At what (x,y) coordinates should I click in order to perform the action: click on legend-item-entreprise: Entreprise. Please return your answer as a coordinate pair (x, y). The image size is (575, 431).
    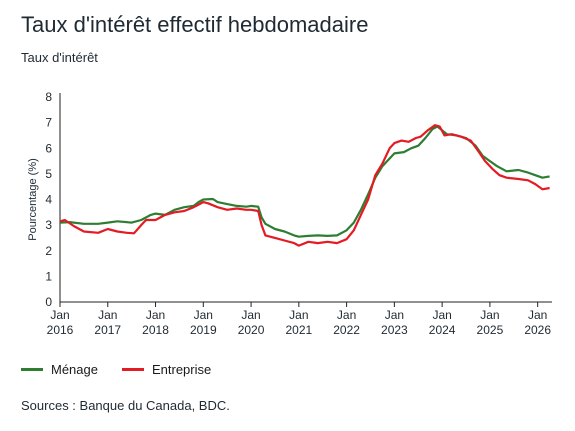
    Looking at the image, I should click on (166, 369).